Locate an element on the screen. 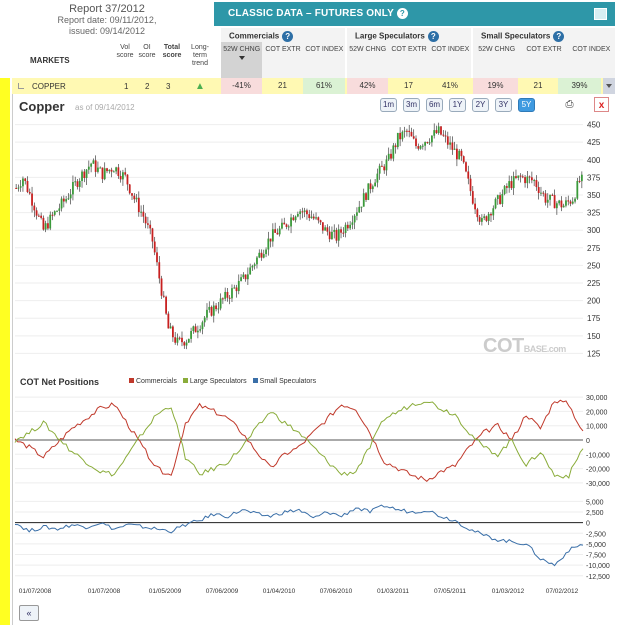 This screenshot has width=621, height=625. group-title: Large Speculators is located at coordinates (390, 36).